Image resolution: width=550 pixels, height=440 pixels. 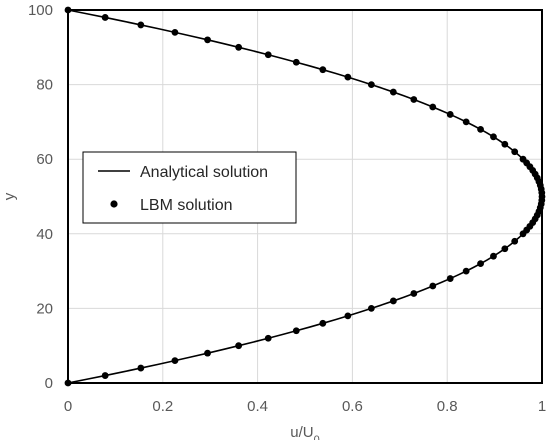 What do you see at coordinates (162, 406) in the screenshot?
I see `x-tick-label: 0.2` at bounding box center [162, 406].